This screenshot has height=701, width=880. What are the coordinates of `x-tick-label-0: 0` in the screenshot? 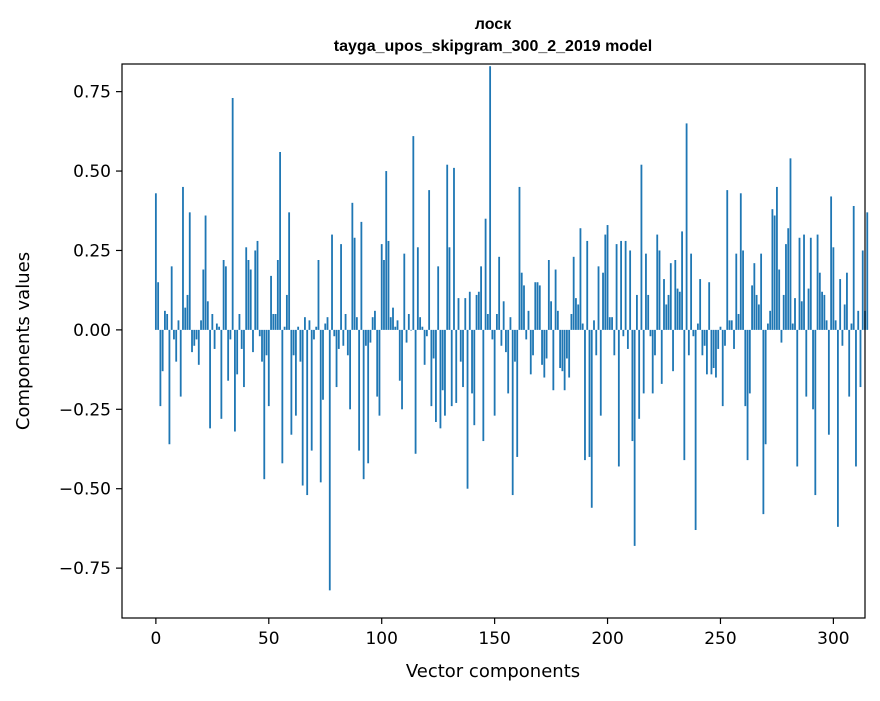 It's located at (155, 639).